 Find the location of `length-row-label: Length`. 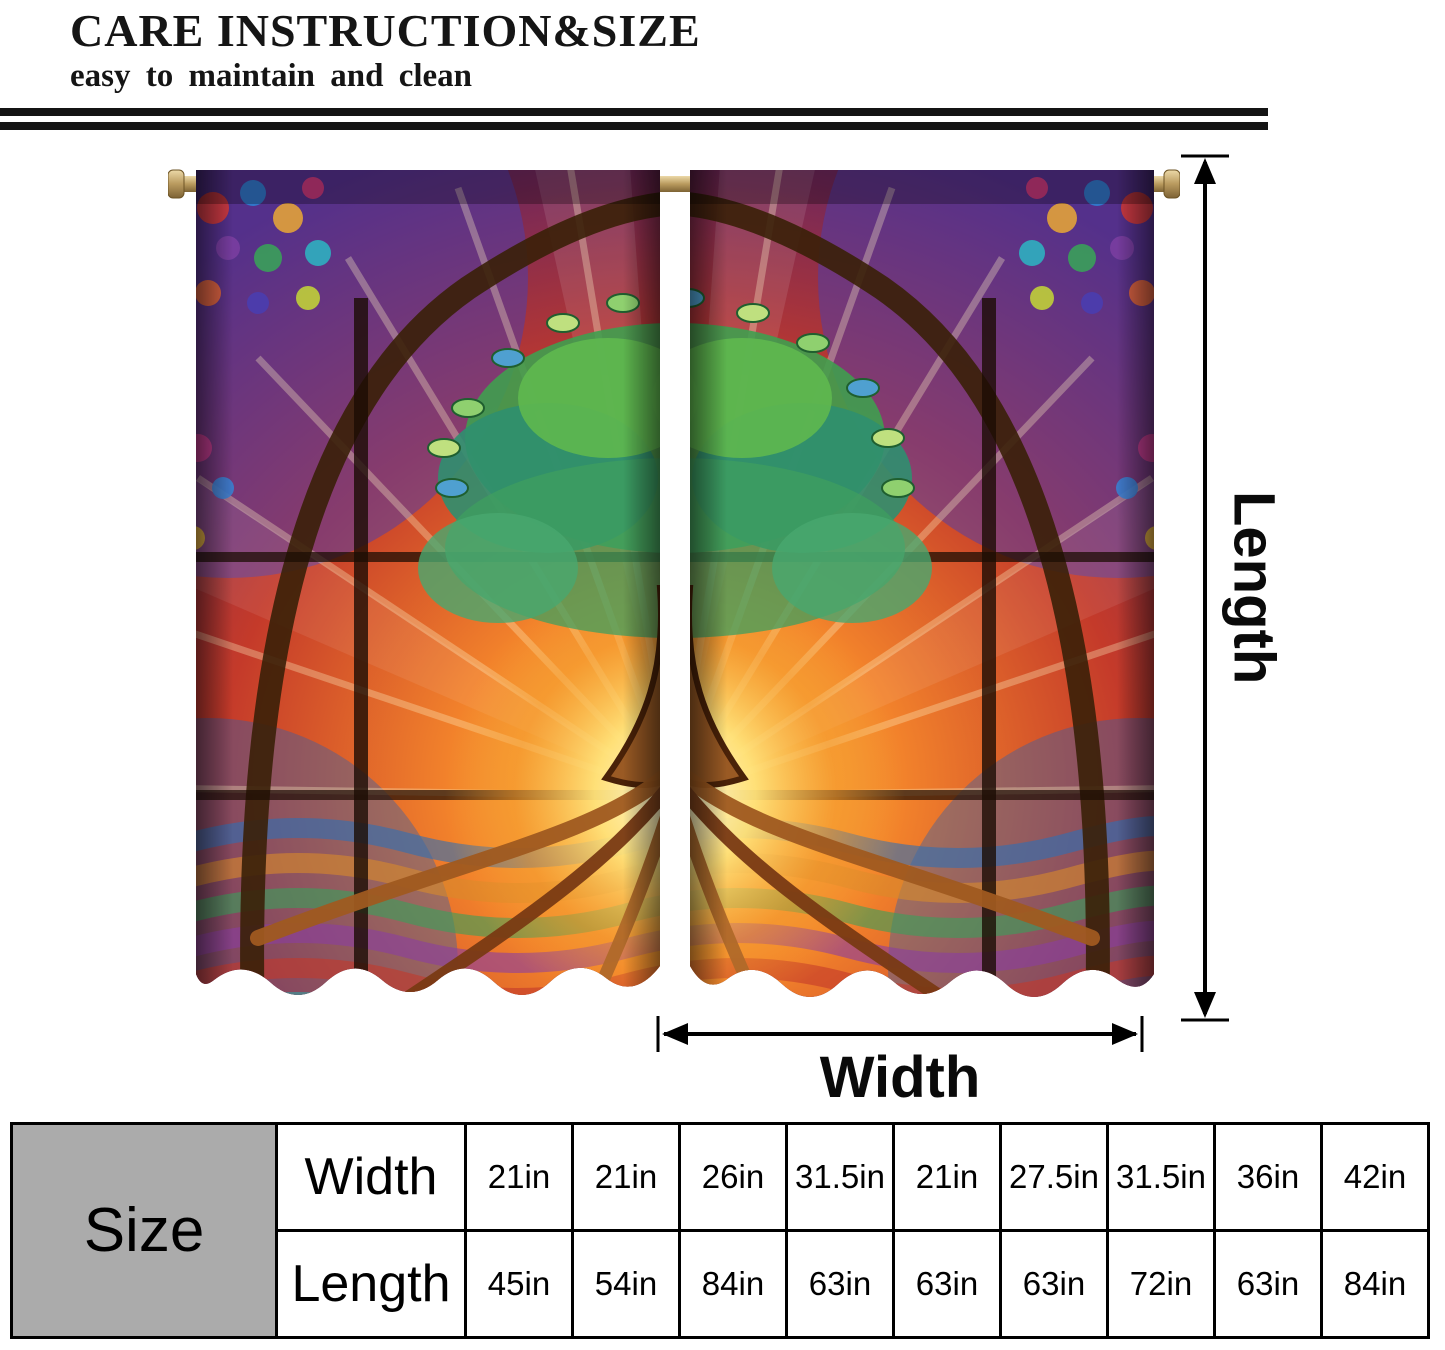

length-row-label: Length is located at coordinates (371, 1284).